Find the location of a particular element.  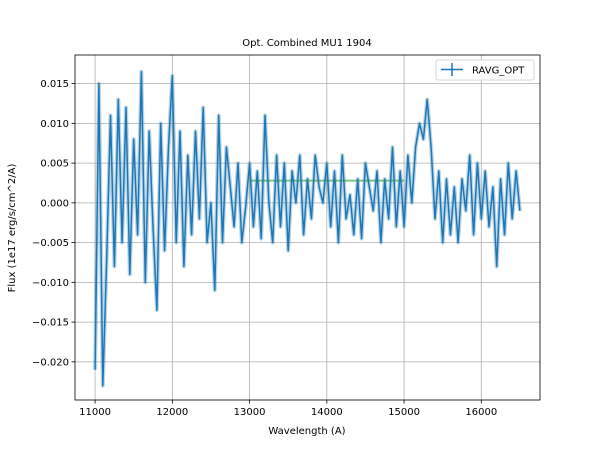

y-tick-label: −0.015 is located at coordinates (50, 323).